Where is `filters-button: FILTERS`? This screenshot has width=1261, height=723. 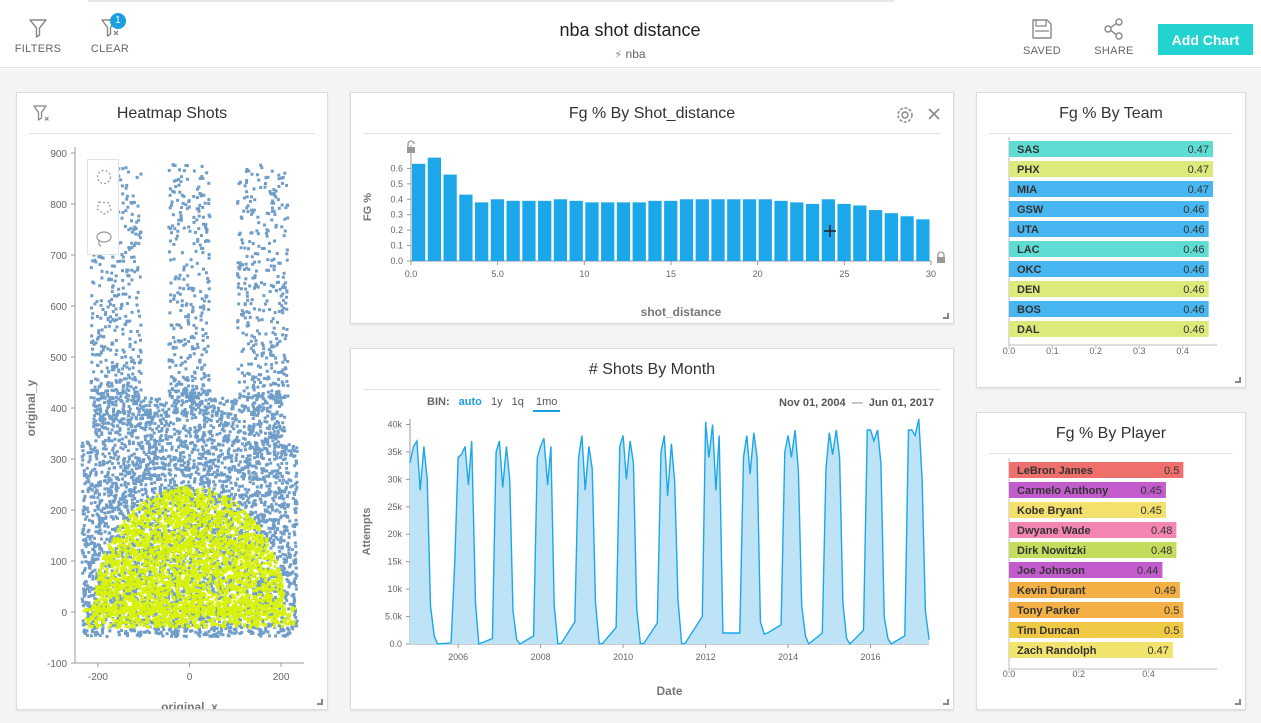 filters-button: FILTERS is located at coordinates (38, 36).